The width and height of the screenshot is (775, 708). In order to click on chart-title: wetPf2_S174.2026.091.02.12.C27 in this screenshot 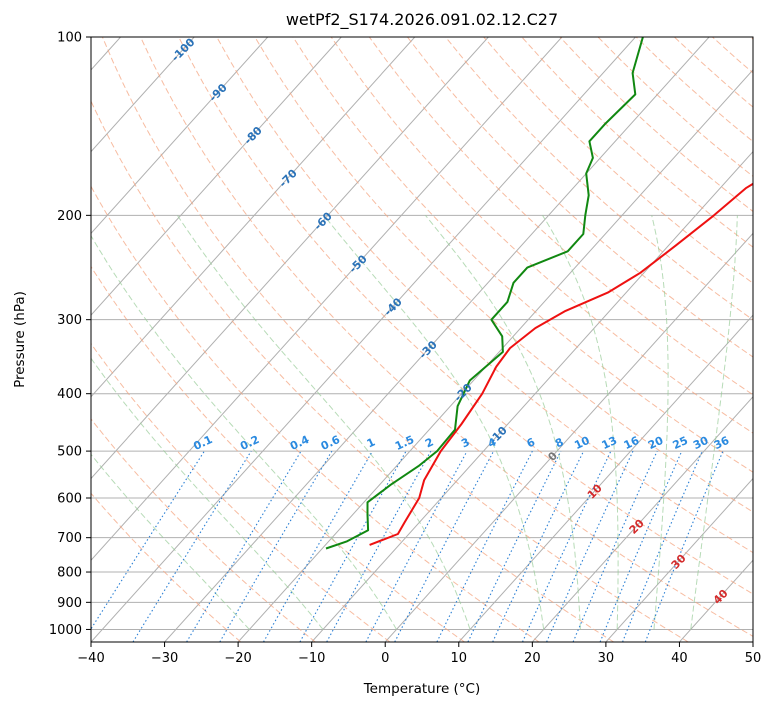, I will do `click(422, 20)`.